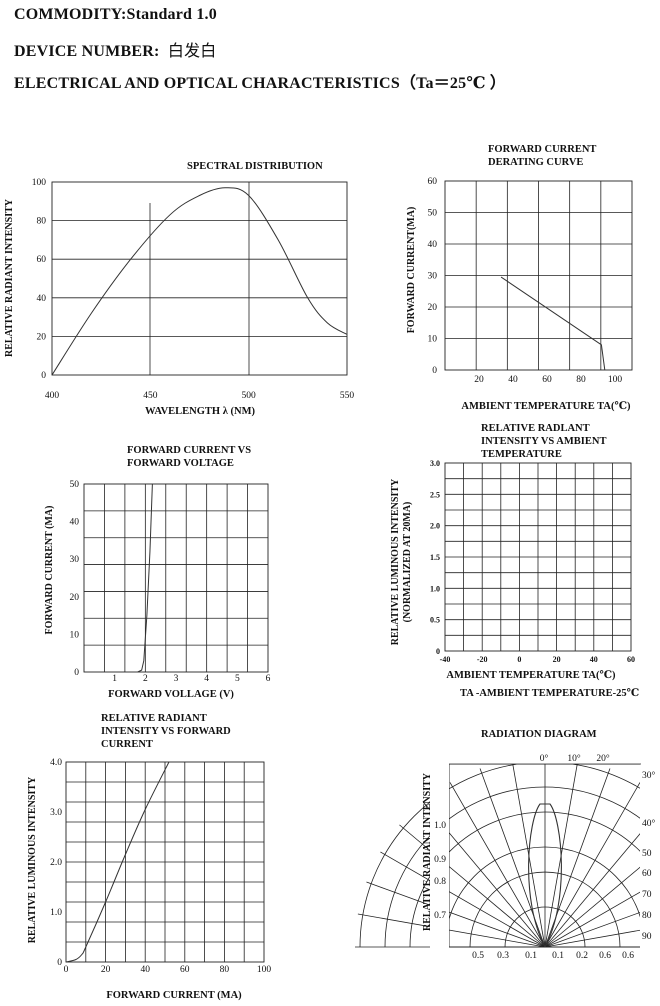  What do you see at coordinates (433, 308) in the screenshot?
I see `derating-ytick-label: 20` at bounding box center [433, 308].